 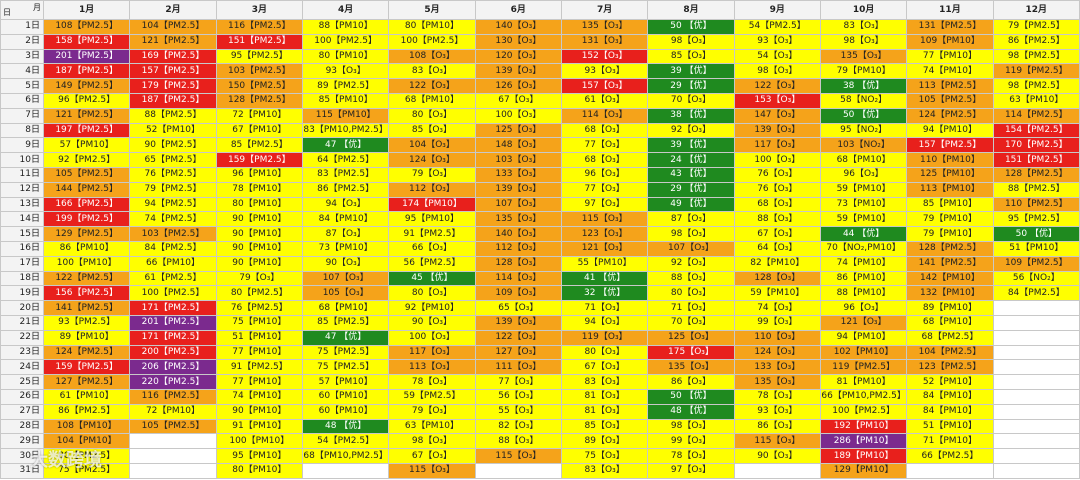 What do you see at coordinates (259, 41) in the screenshot?
I see `aqi-cell: 151【PM2.5】` at bounding box center [259, 41].